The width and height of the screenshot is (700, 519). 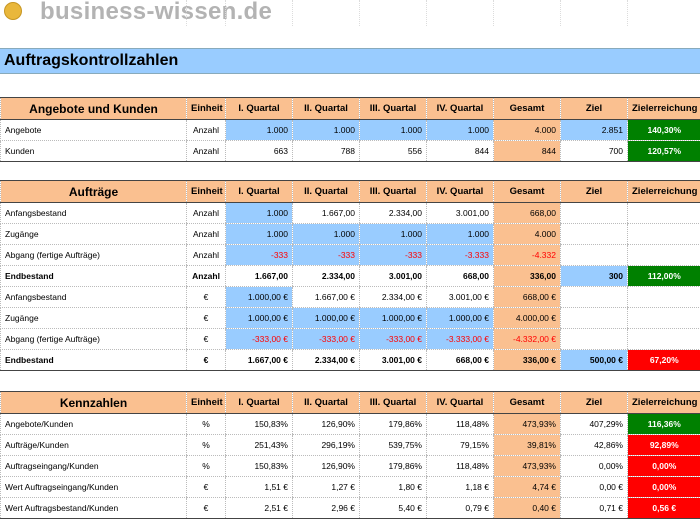 What do you see at coordinates (527, 318) in the screenshot?
I see `total-cell: 4.000,00 €` at bounding box center [527, 318].